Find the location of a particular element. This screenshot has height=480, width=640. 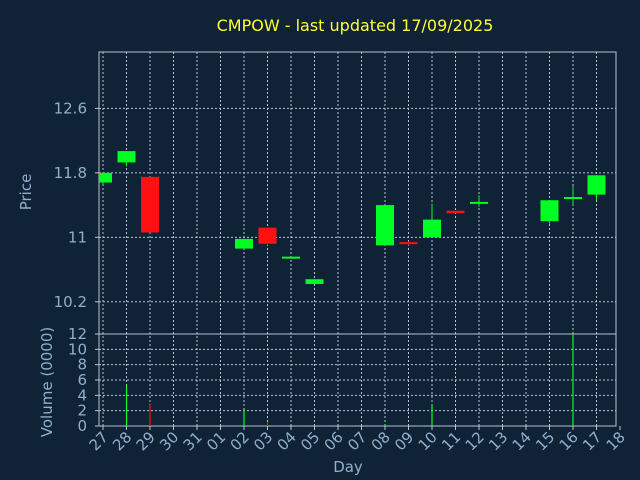

x-tick-label: 27 is located at coordinates (99, 441).